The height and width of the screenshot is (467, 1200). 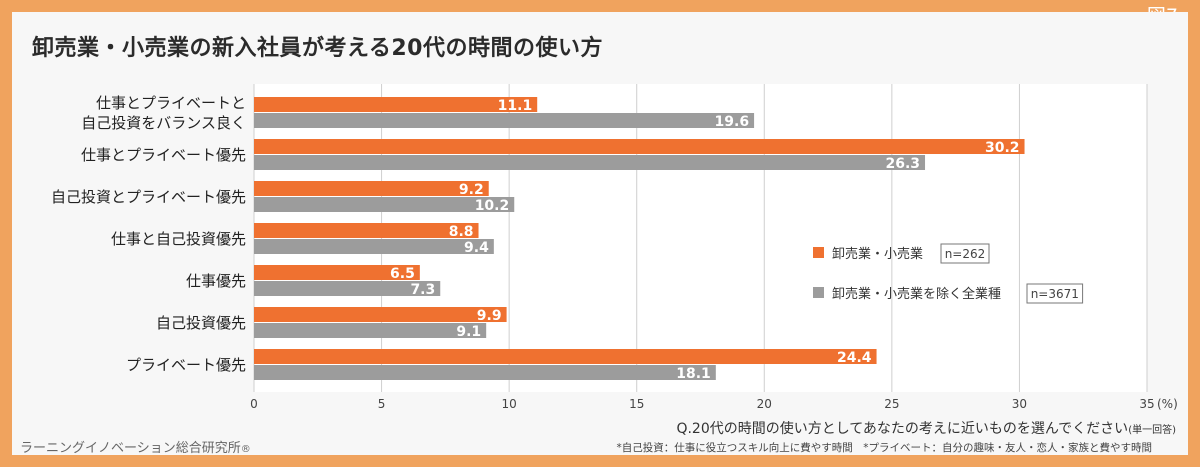 I want to click on data-label: 26.3, so click(x=902, y=164).